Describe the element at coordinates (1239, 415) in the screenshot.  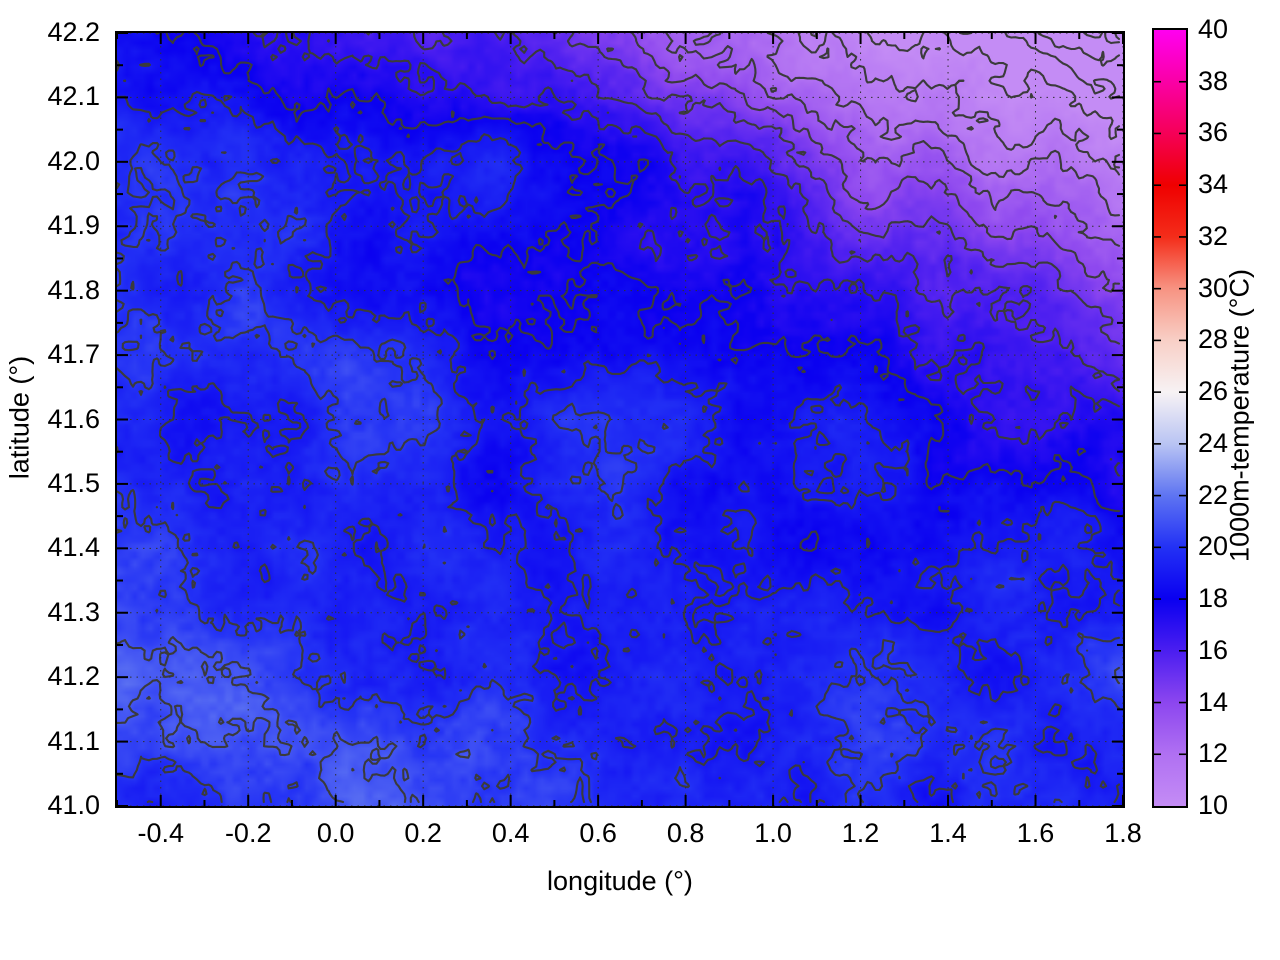
I see `colorbar-title: 1000m-temperature (°C)` at that location.